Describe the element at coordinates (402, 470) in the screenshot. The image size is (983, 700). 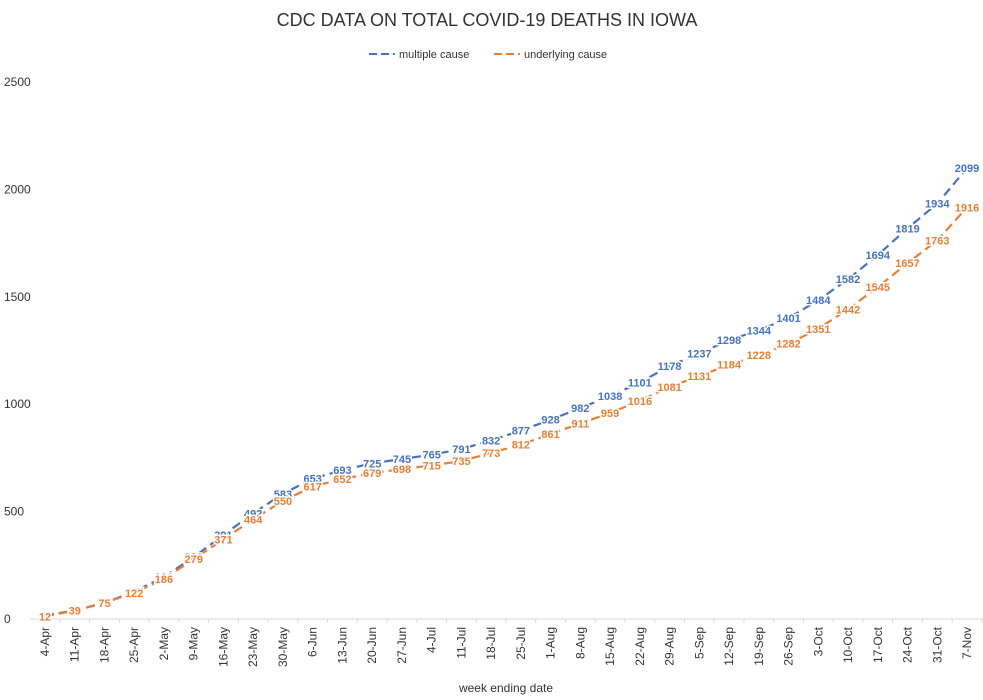
I see `data-label-underlying-cause: 698` at that location.